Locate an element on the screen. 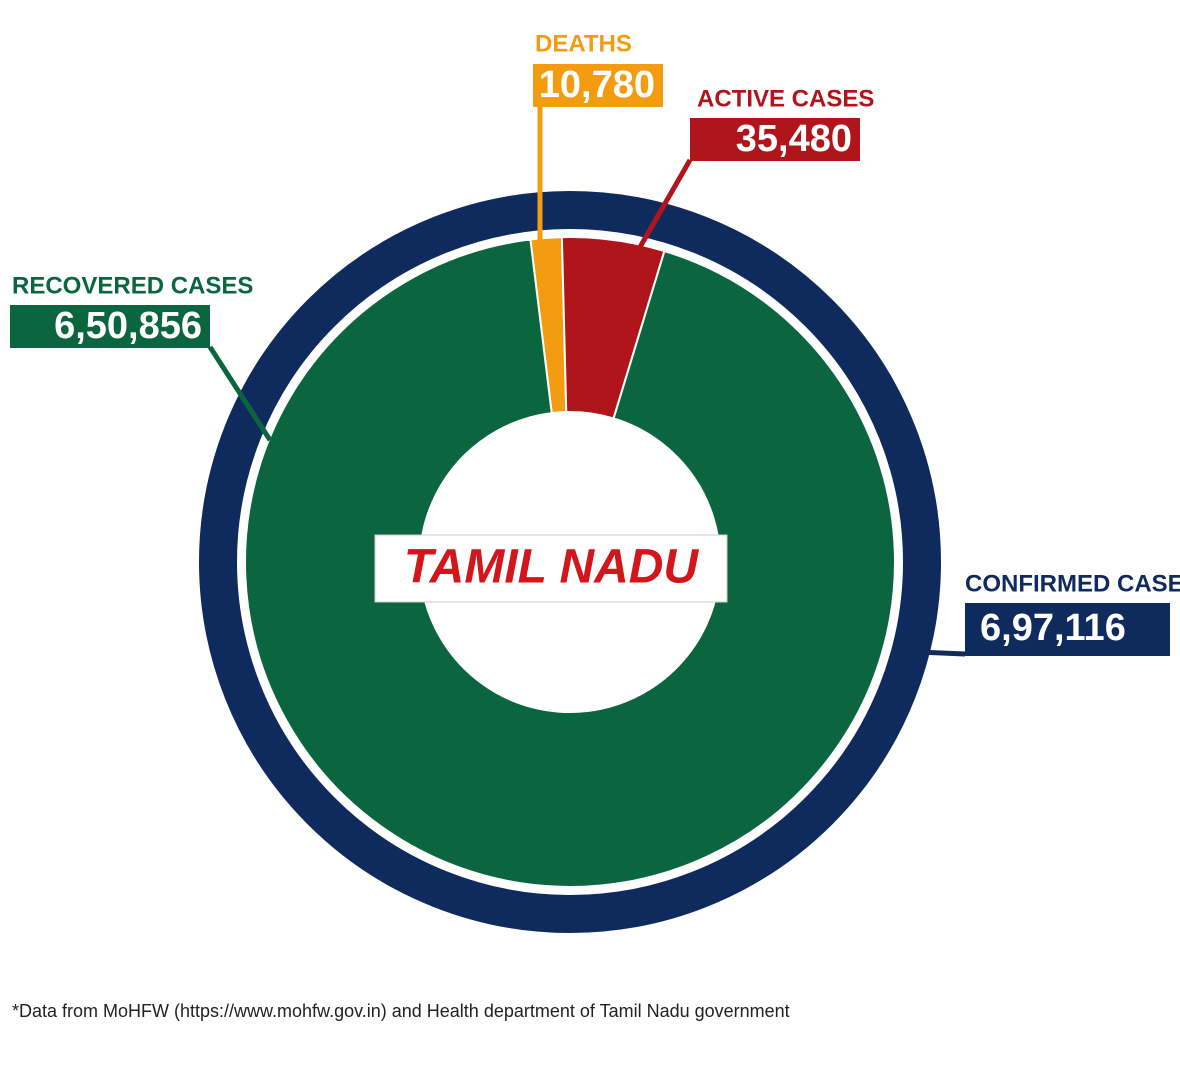 This screenshot has height=1080, width=1180. label-value: 6,97,116 is located at coordinates (1053, 628).